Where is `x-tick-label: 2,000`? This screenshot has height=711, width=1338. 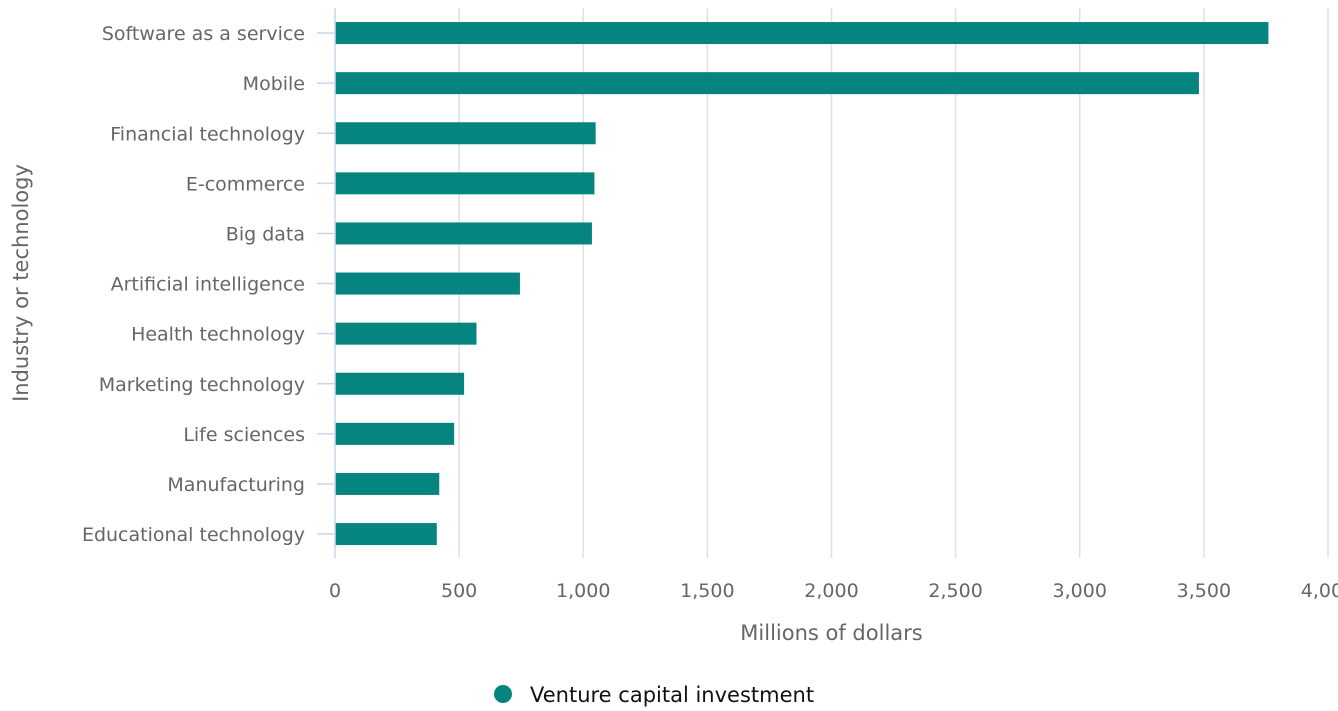
x-tick-label: 2,000 is located at coordinates (831, 591).